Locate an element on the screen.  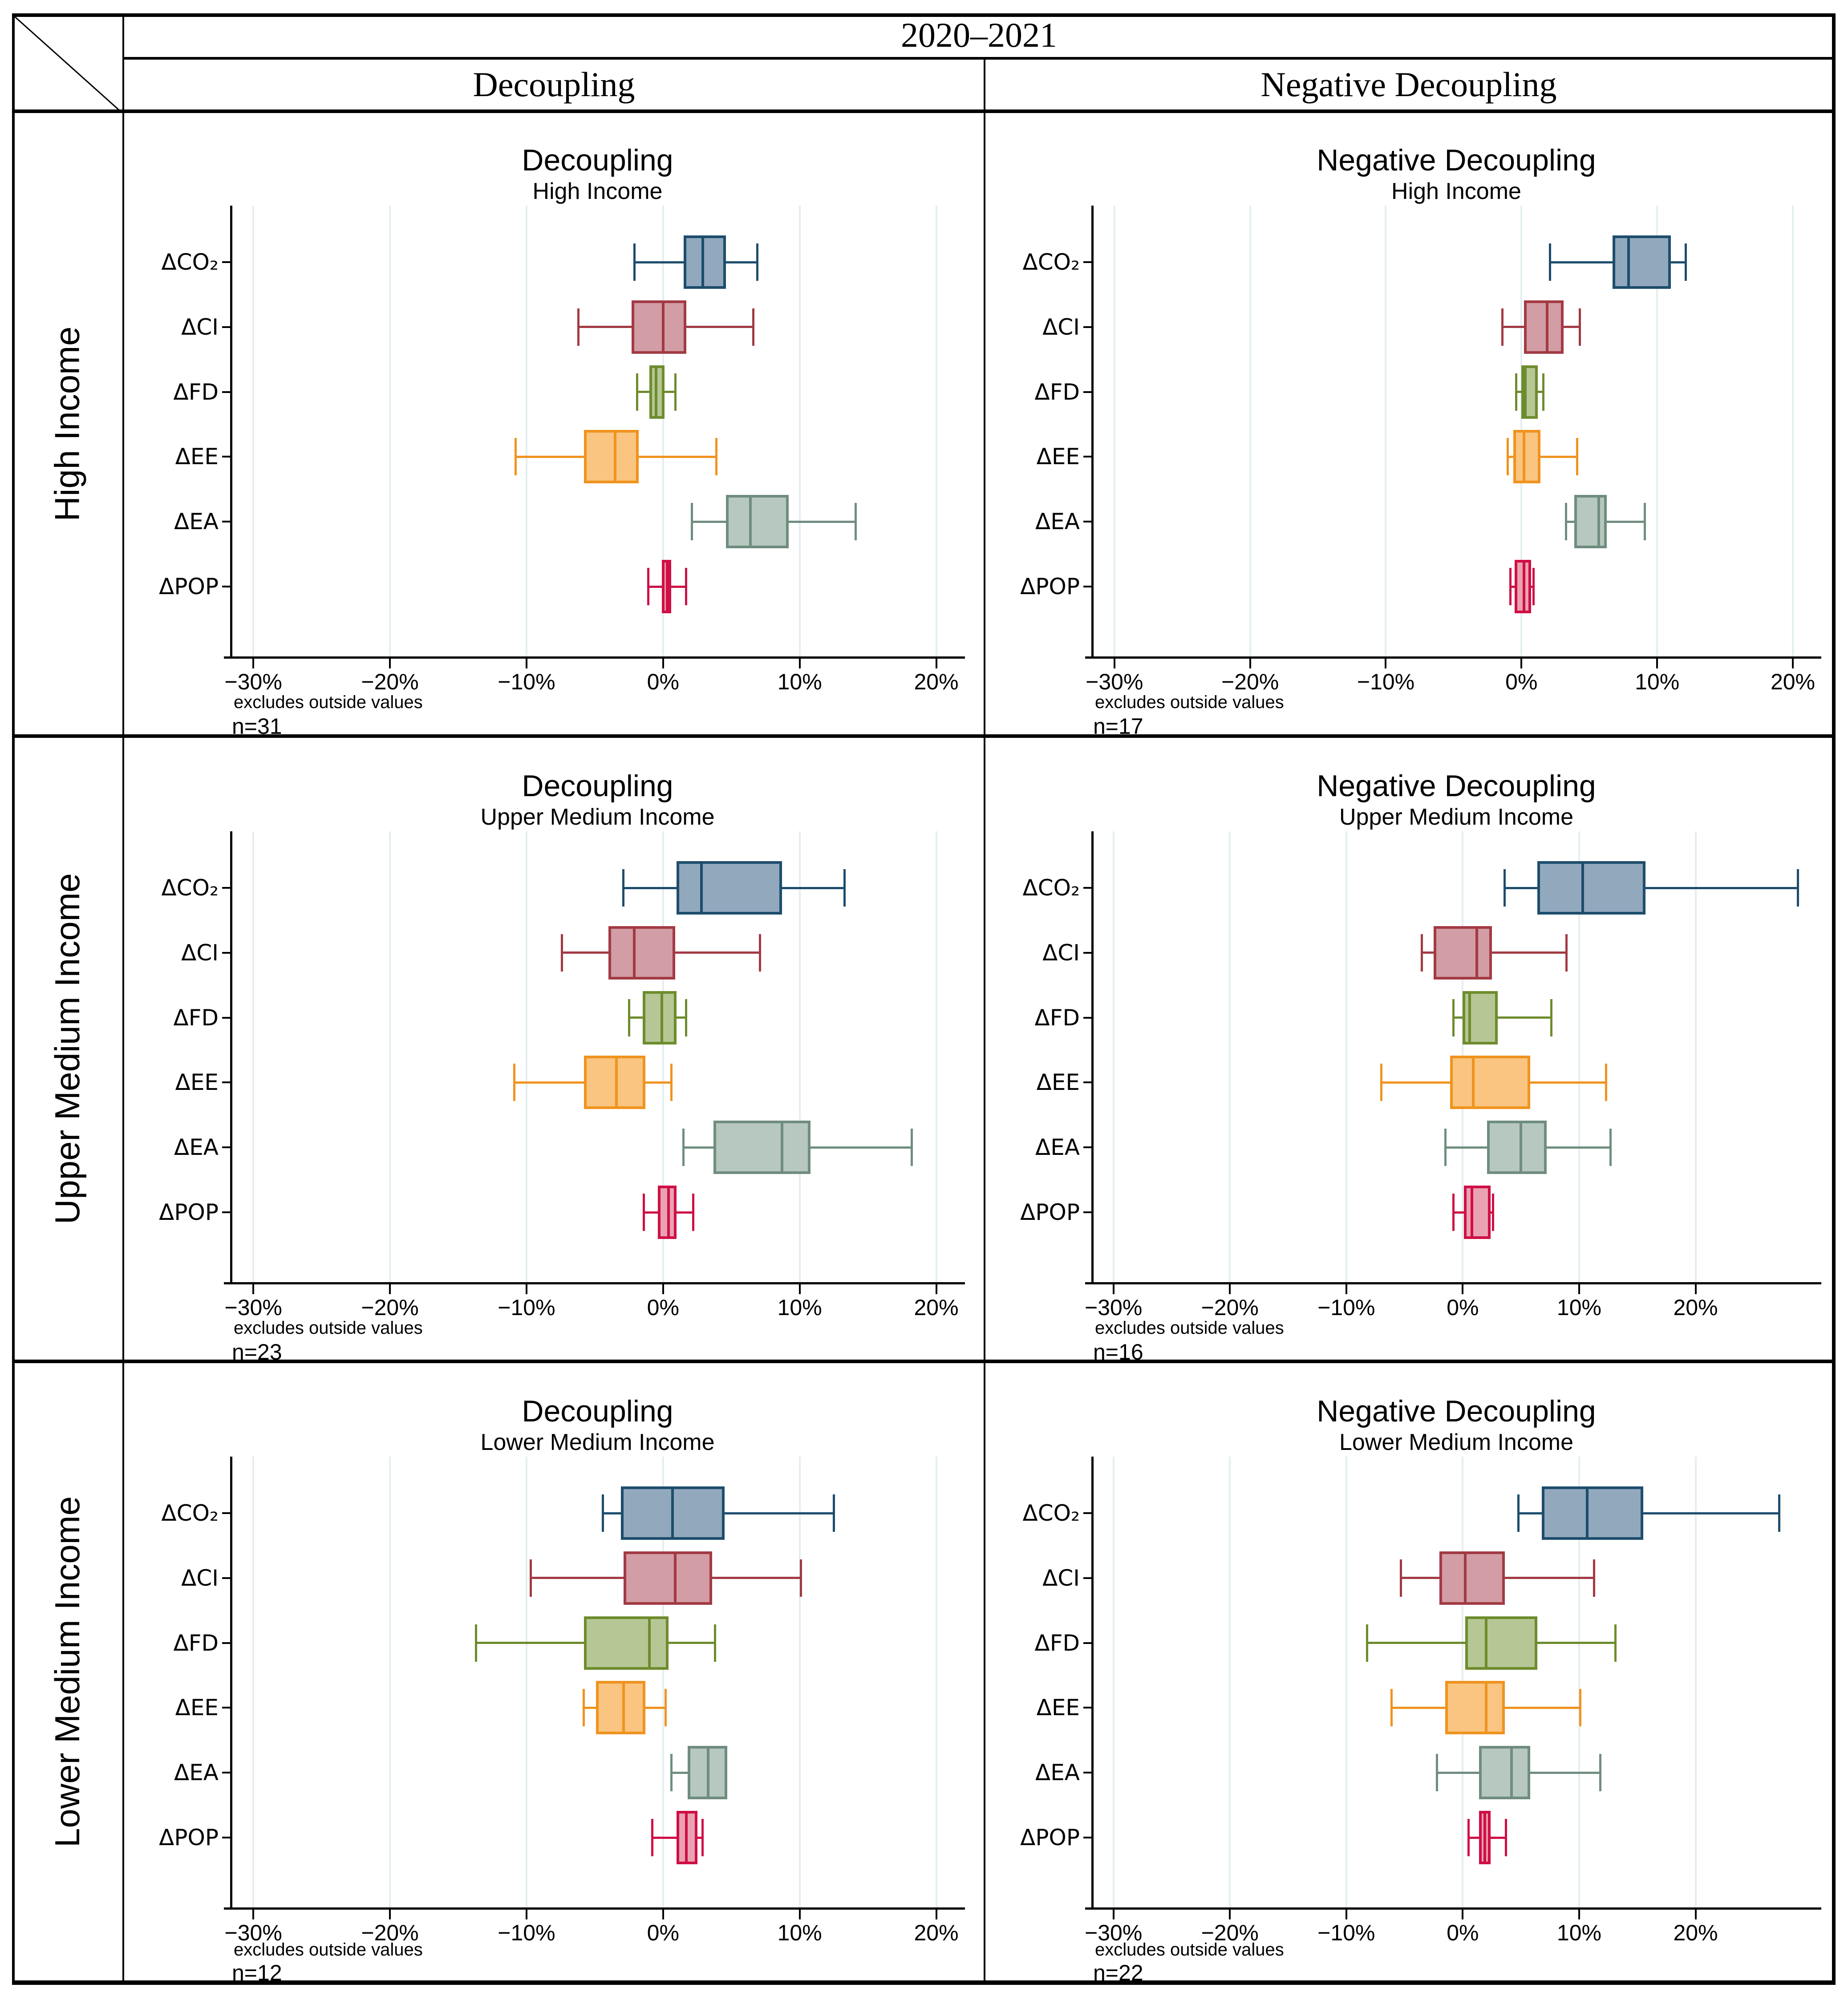
sample-size: n=16 is located at coordinates (1118, 1352).